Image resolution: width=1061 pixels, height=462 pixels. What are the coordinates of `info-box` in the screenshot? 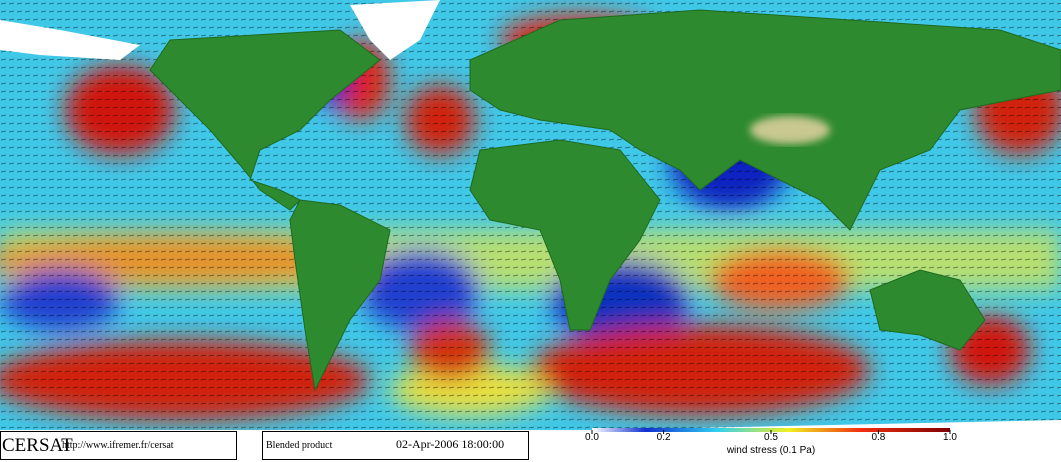 It's located at (395, 445).